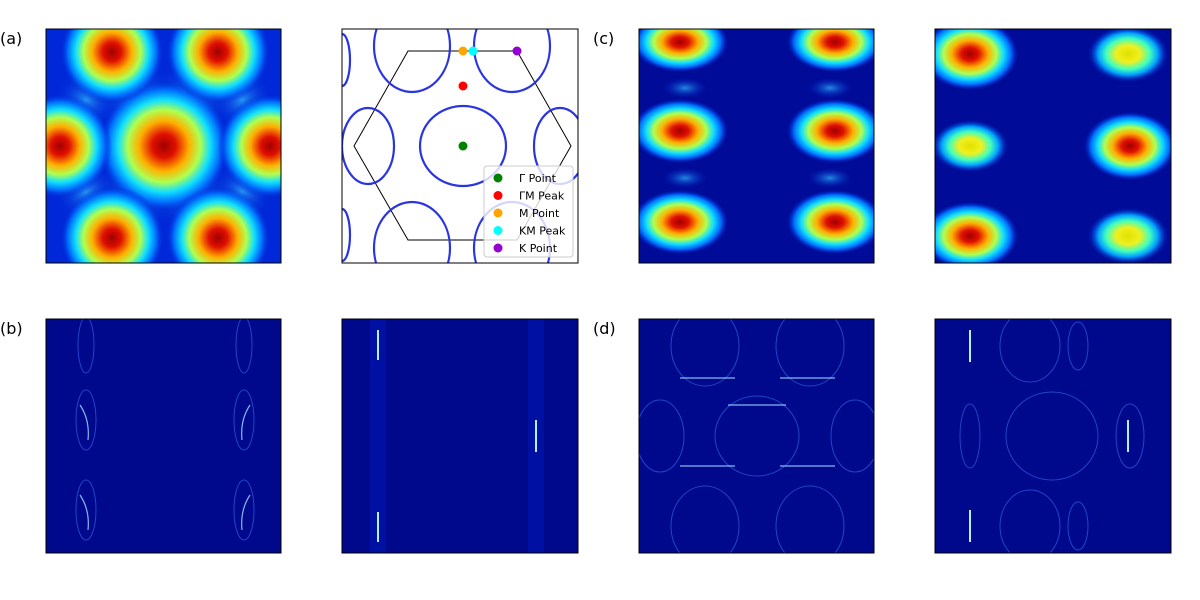 Image resolution: width=1200 pixels, height=600 pixels. Describe the element at coordinates (11, 38) in the screenshot. I see `panel-label: (a)` at that location.